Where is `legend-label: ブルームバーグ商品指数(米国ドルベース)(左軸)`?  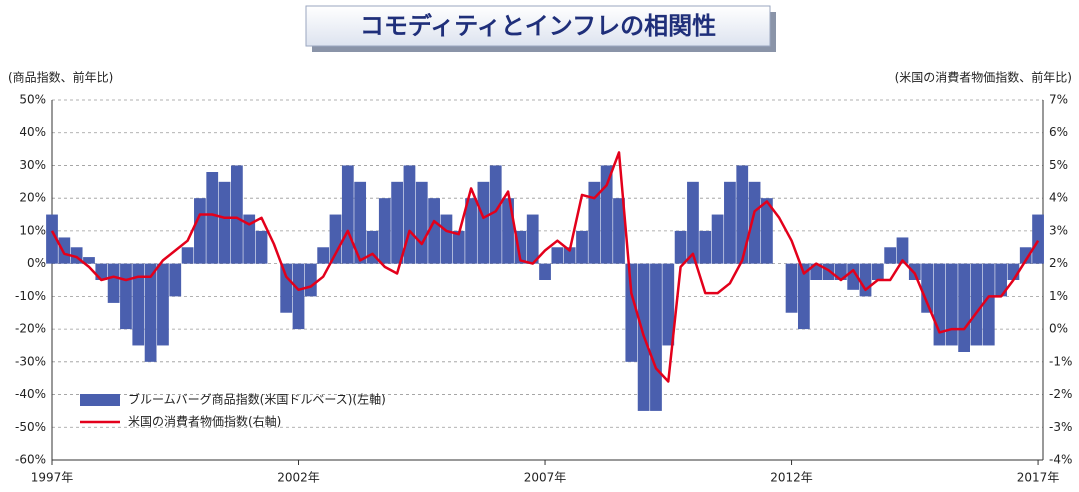 legend-label: ブルームバーグ商品指数(米国ドルベース)(左軸) is located at coordinates (257, 399).